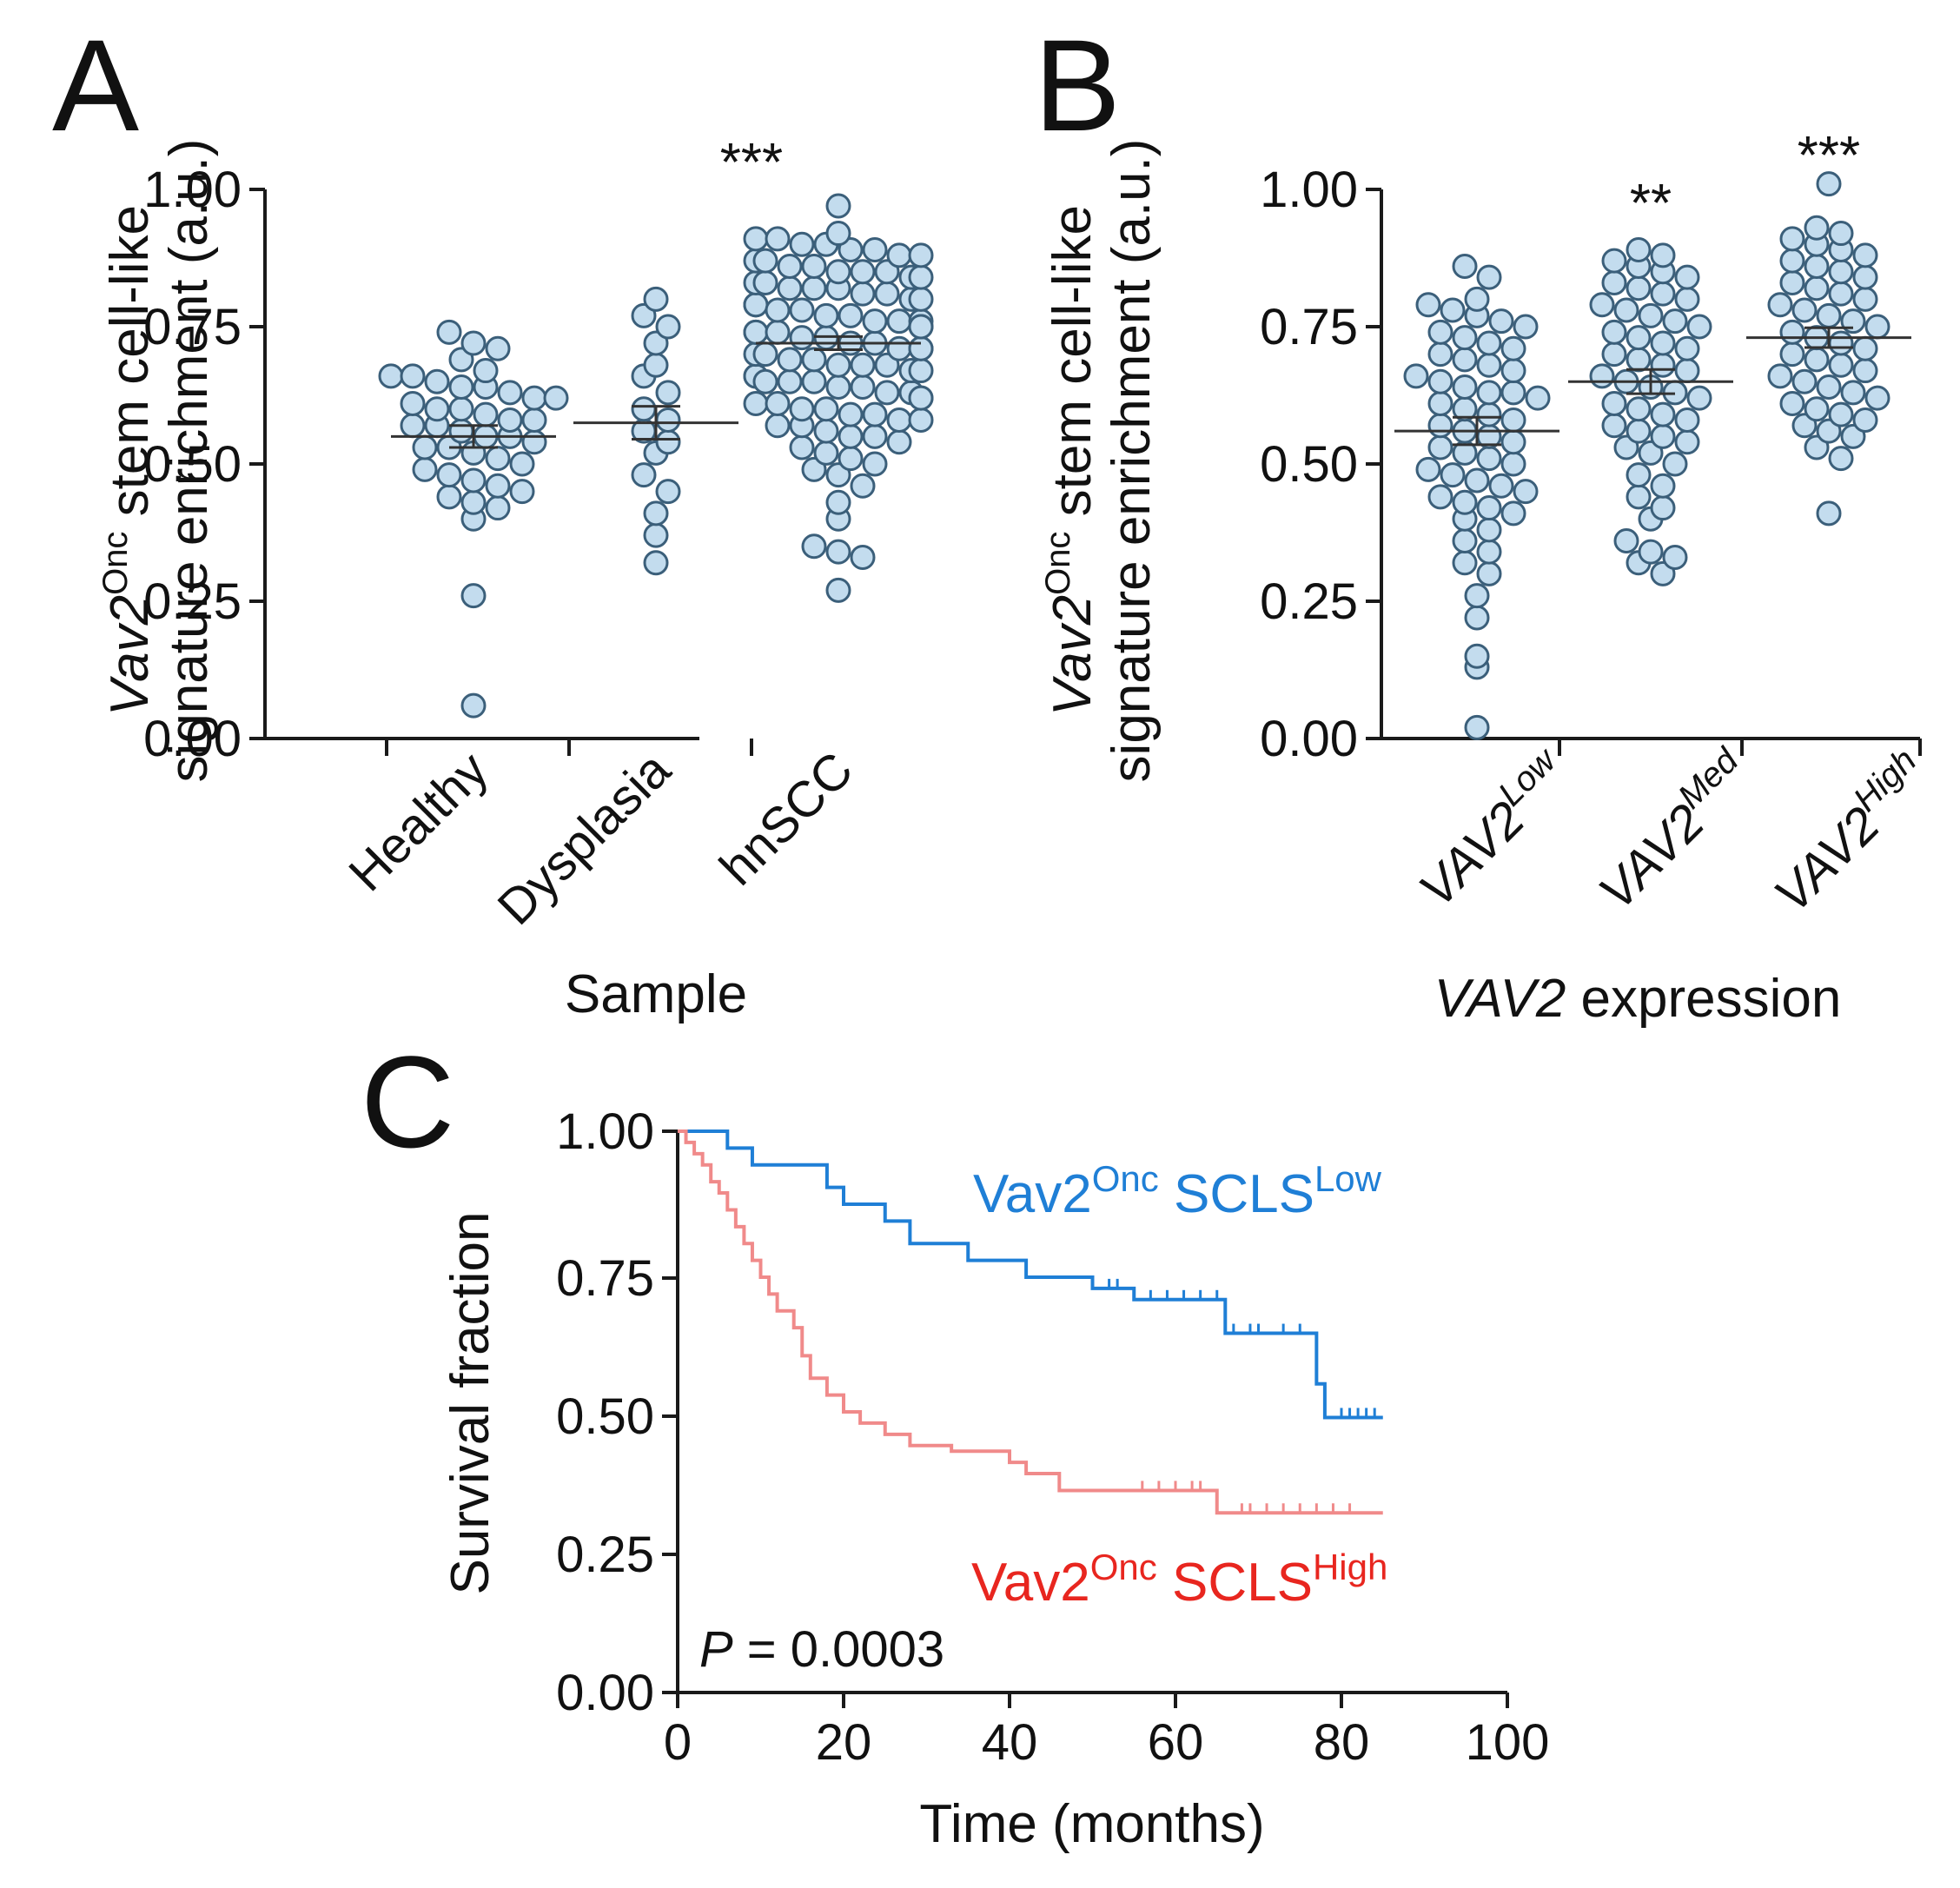 Image resolution: width=1960 pixels, height=1888 pixels. What do you see at coordinates (192, 190) in the screenshot?
I see `panel-a-ytick-label-4: 1.00` at bounding box center [192, 190].